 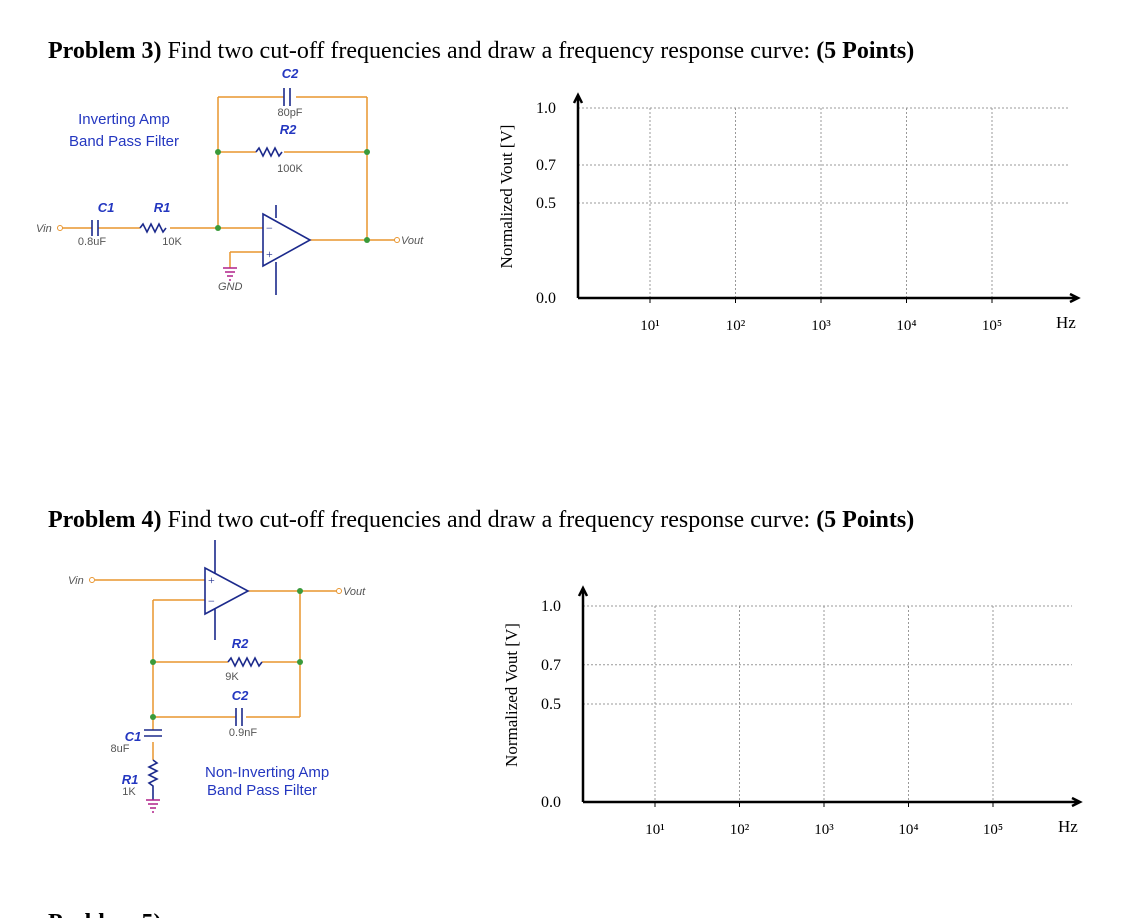 I want to click on circuit-title: Inverting Amp, so click(x=124, y=119).